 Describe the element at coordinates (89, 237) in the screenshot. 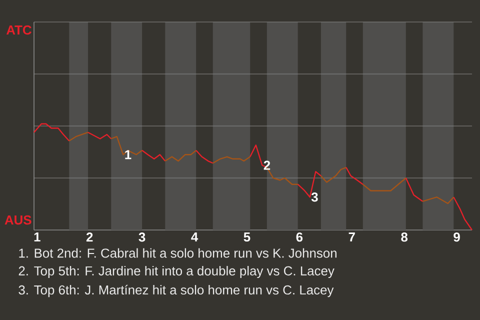

I see `x-tick-label: 2` at that location.